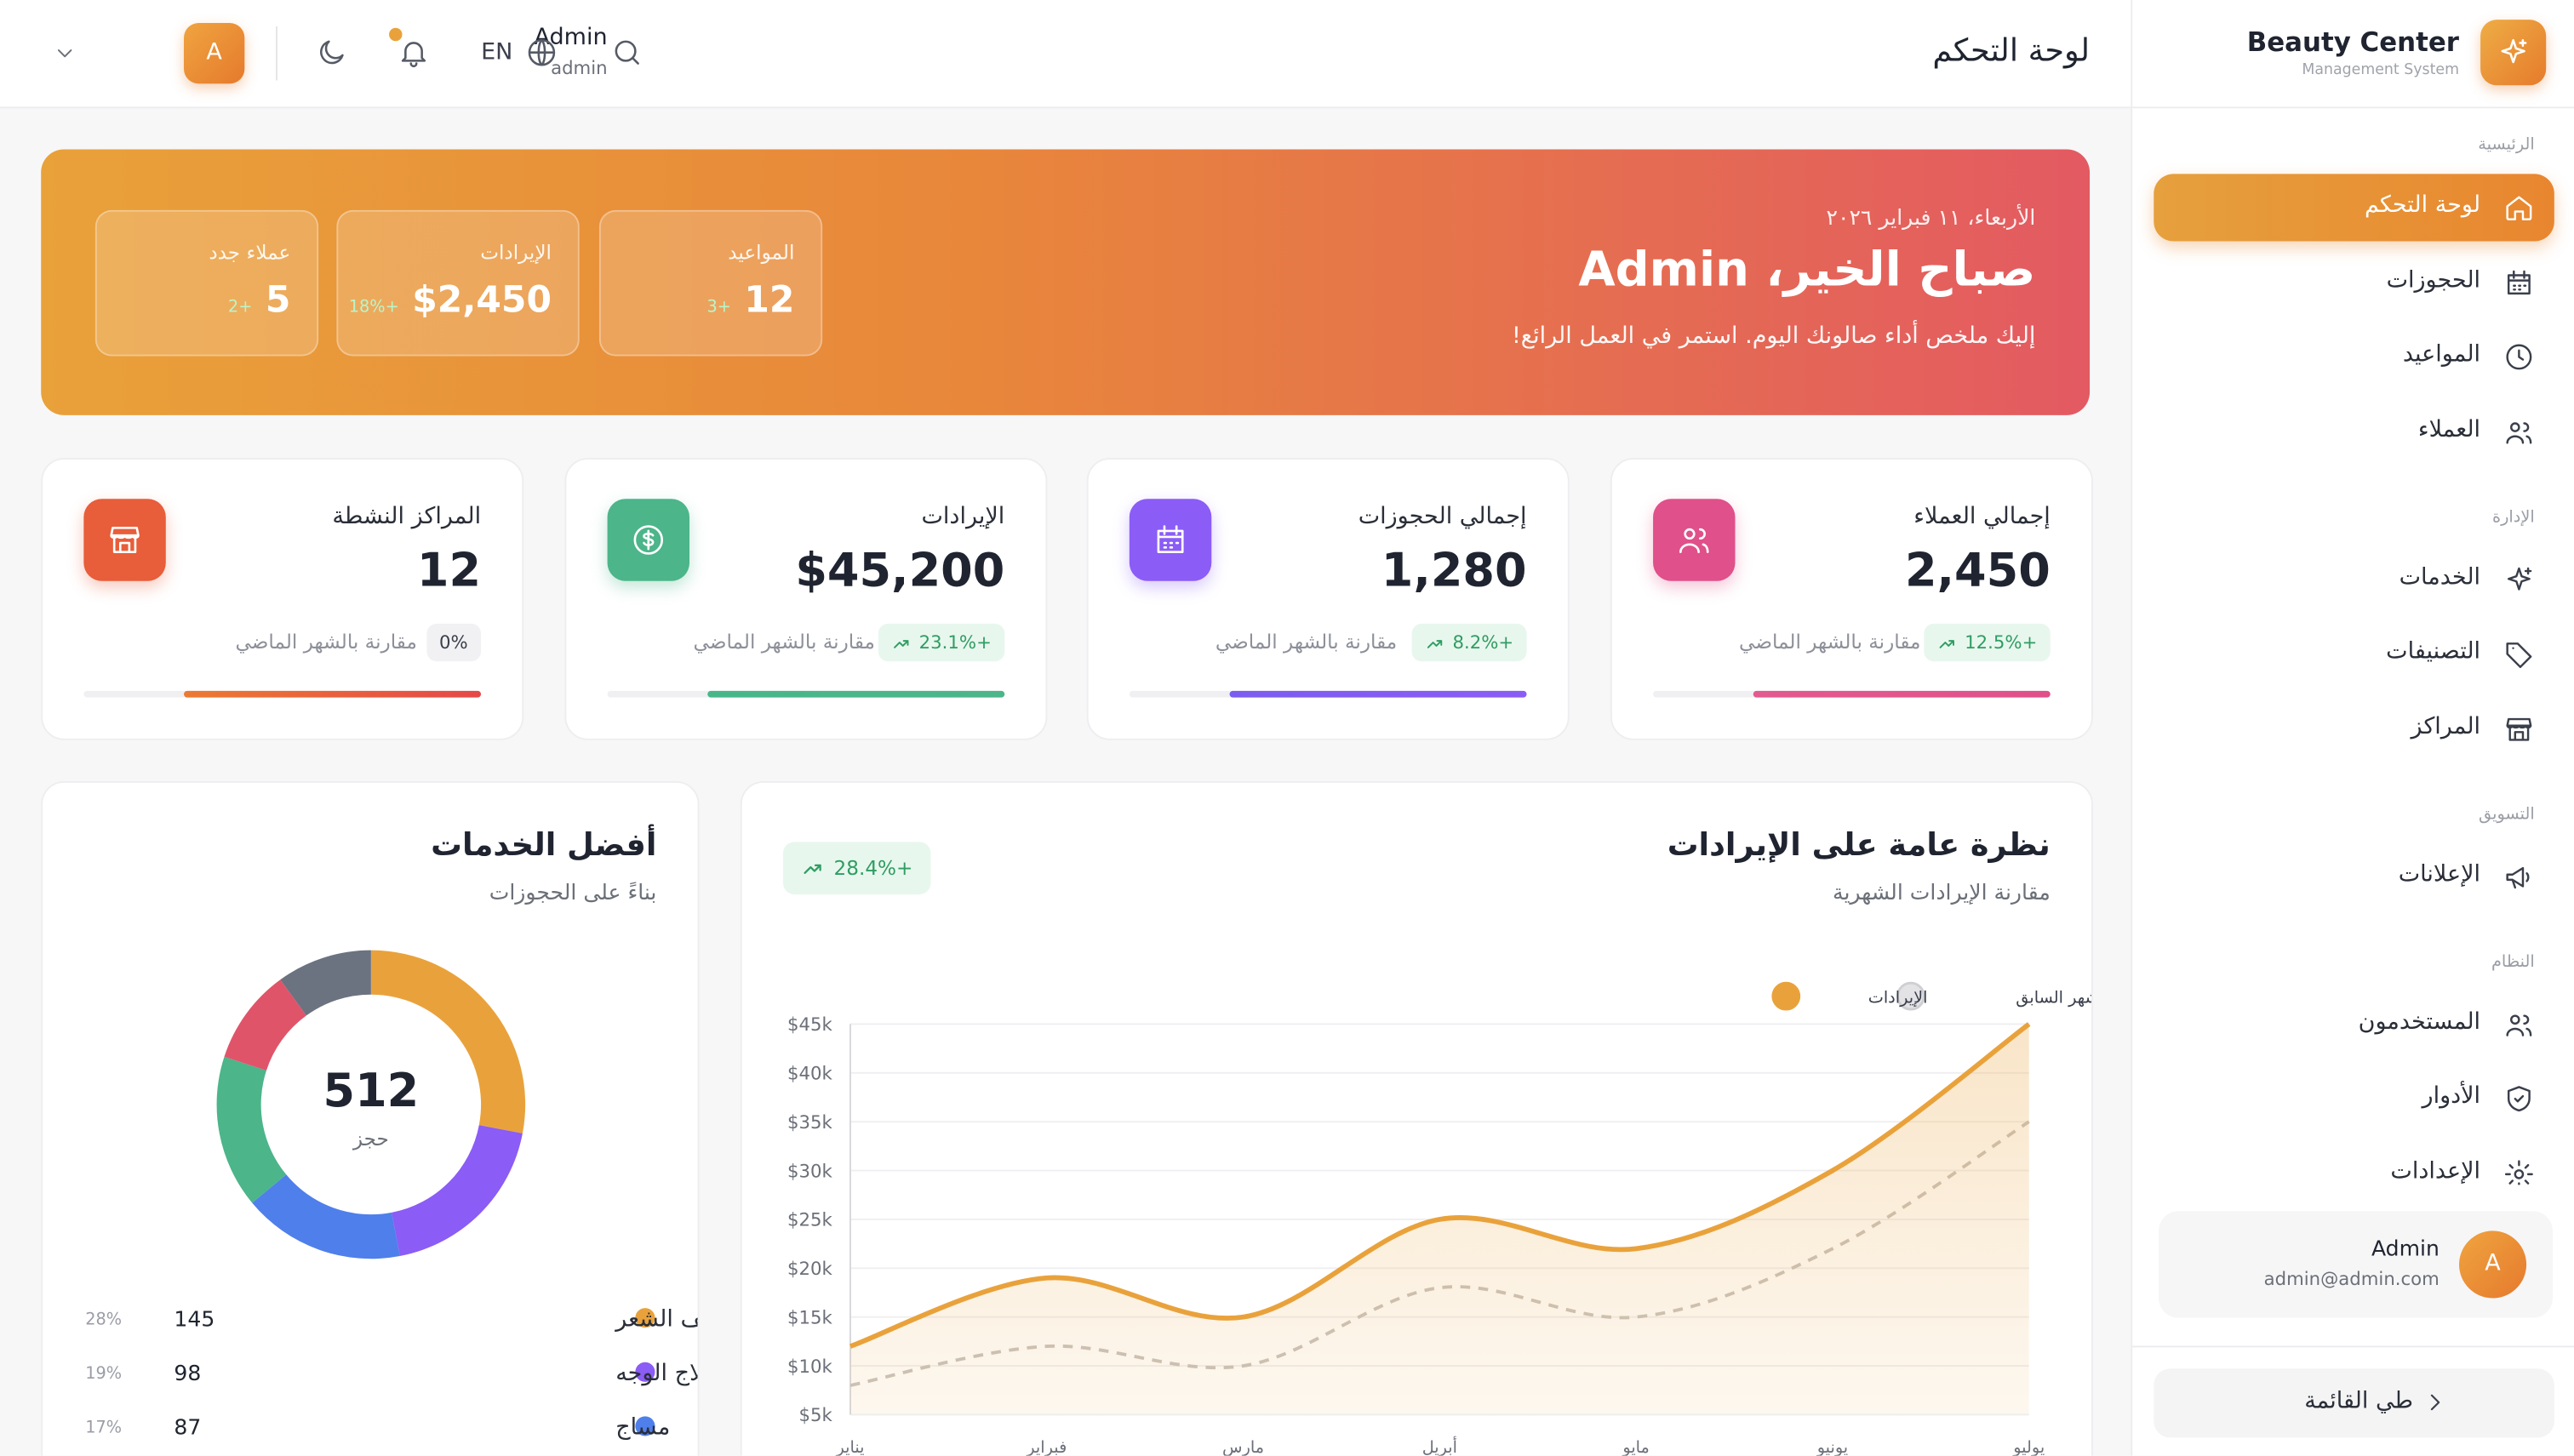 The height and width of the screenshot is (1456, 2574). Describe the element at coordinates (1931, 219) in the screenshot. I see `banner-date: الأربعاء، ١١ فبراير ٢٠٢٦` at that location.